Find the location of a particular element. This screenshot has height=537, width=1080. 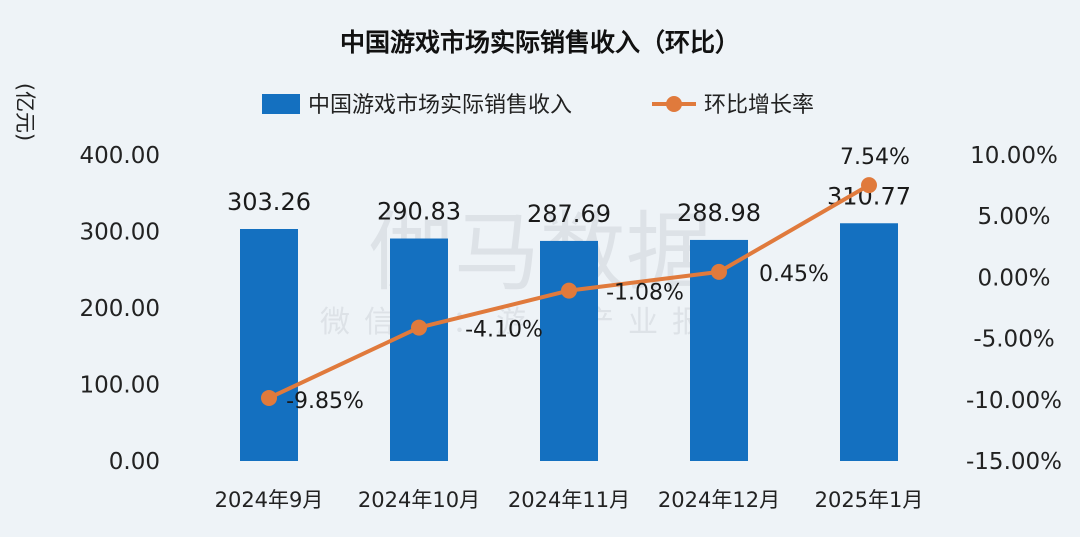

y-right-tick-label: 10.00% is located at coordinates (1014, 156).